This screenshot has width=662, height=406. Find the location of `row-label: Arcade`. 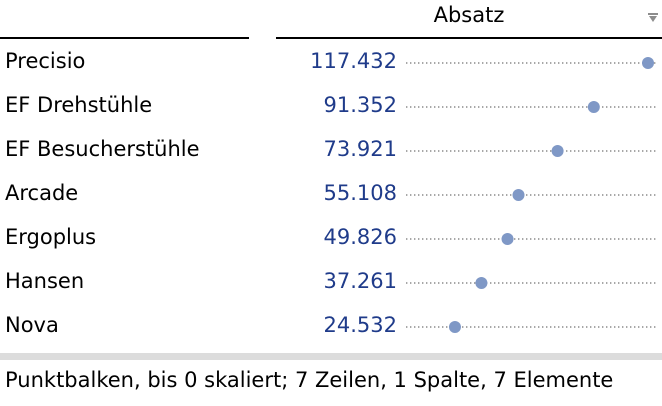

row-label: Arcade is located at coordinates (42, 193).